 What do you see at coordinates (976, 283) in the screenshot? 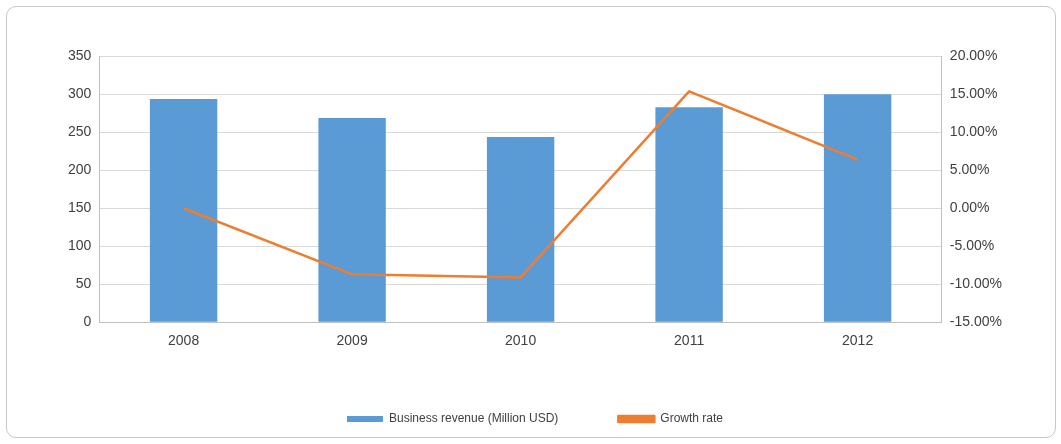
I see `y2-tick-label: -10.00%` at bounding box center [976, 283].